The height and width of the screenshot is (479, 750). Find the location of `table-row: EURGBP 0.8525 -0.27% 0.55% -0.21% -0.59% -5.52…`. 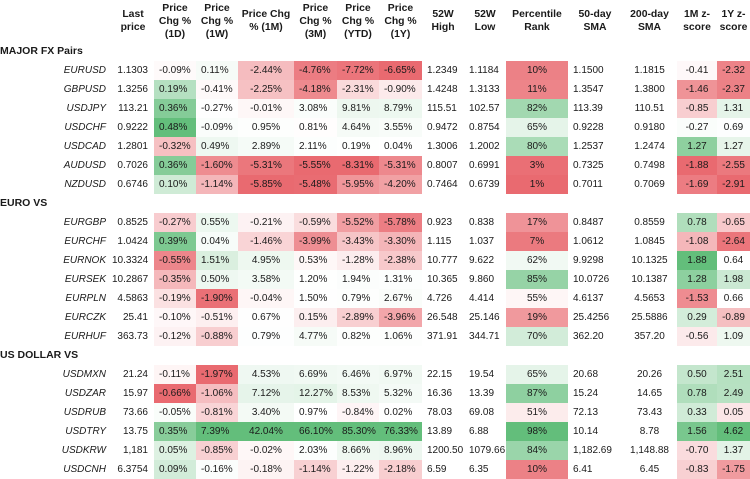

table-row: EURGBP 0.8525 -0.27% 0.55% -0.21% -0.59% -5.52… is located at coordinates (375, 222).